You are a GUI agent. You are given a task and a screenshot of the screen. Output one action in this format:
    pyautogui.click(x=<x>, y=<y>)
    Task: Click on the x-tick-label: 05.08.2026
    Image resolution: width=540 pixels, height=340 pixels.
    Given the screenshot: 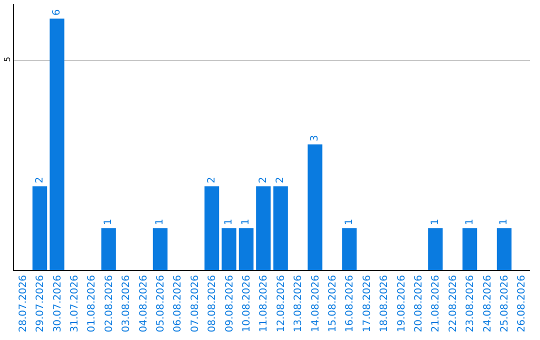 What is the action you would take?
    pyautogui.click(x=160, y=303)
    